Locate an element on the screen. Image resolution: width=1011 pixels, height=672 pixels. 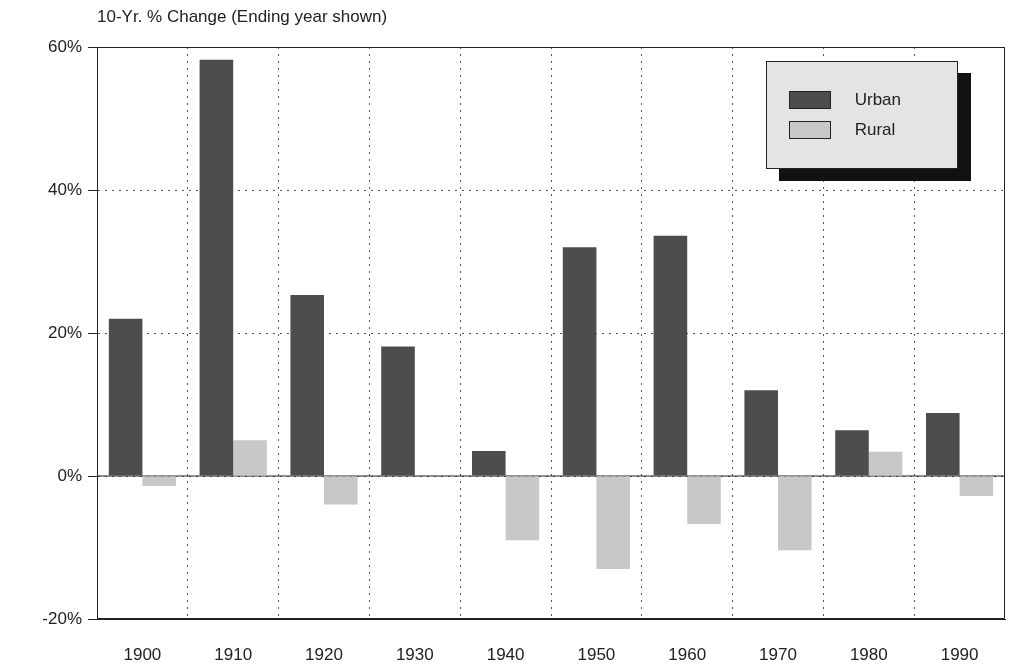
x-tick-label: 1970 is located at coordinates (778, 654).